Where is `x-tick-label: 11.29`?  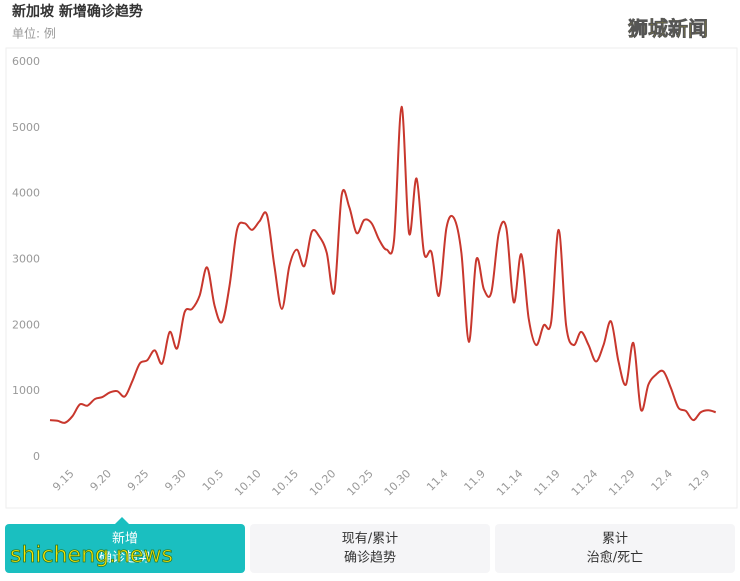 x-tick-label: 11.29 is located at coordinates (621, 482).